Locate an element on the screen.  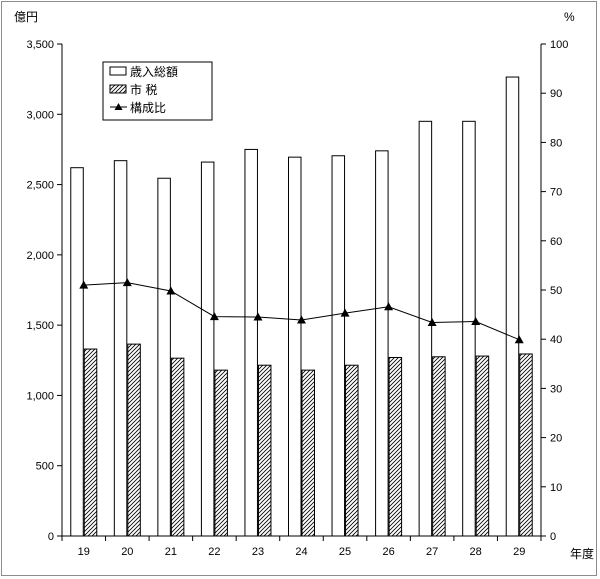
left-tick-label: 2,000 is located at coordinates (40, 256).